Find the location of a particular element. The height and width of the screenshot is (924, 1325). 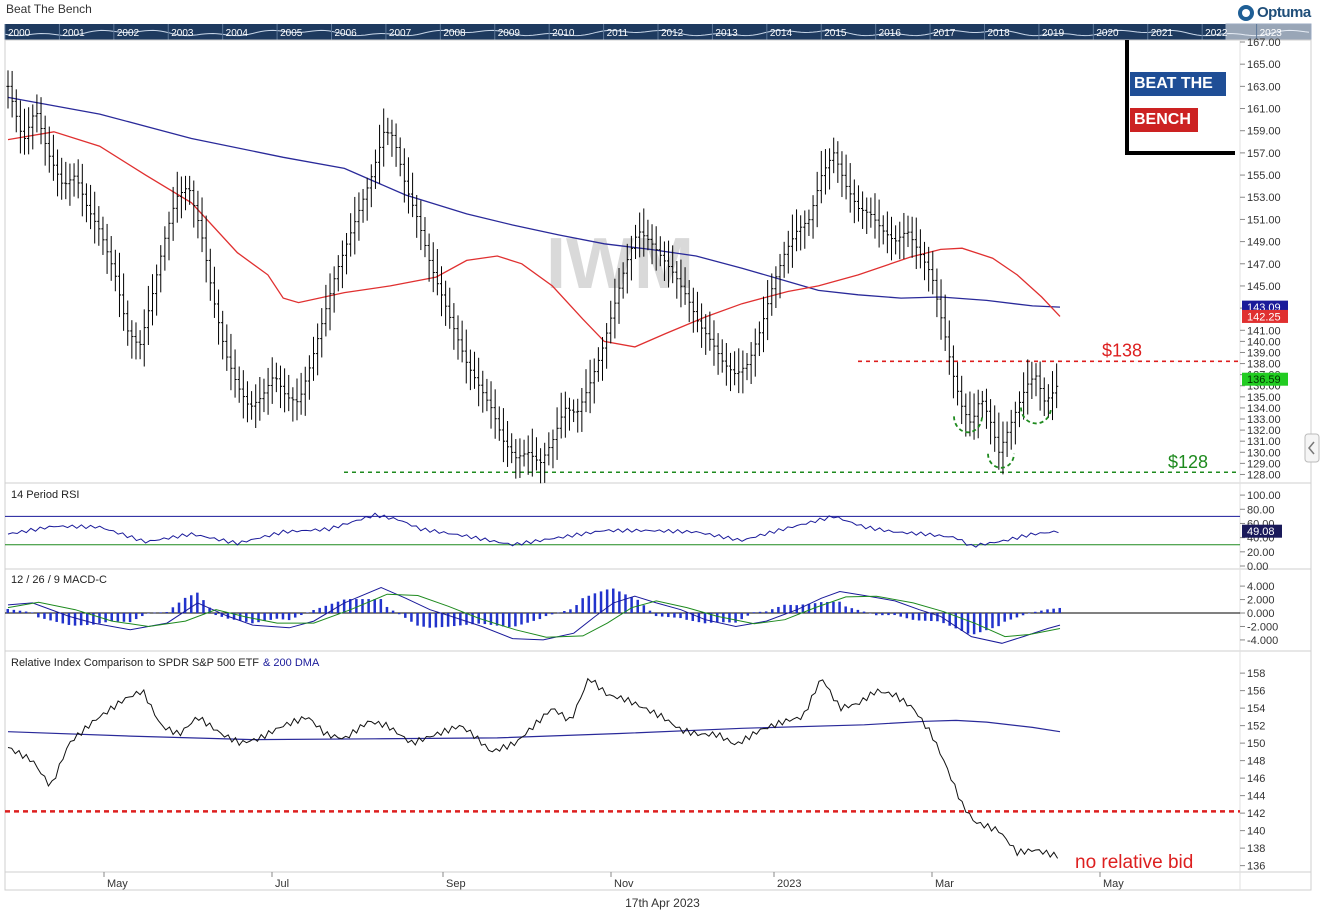

overview-year-label: 2003 is located at coordinates (182, 33).